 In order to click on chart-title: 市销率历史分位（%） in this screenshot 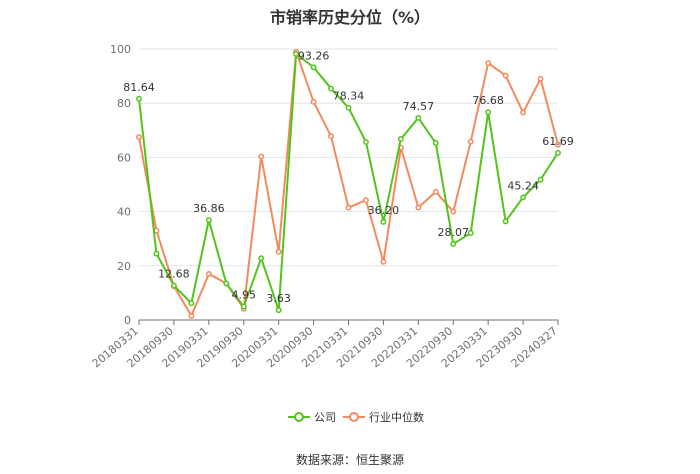, I will do `click(350, 17)`.